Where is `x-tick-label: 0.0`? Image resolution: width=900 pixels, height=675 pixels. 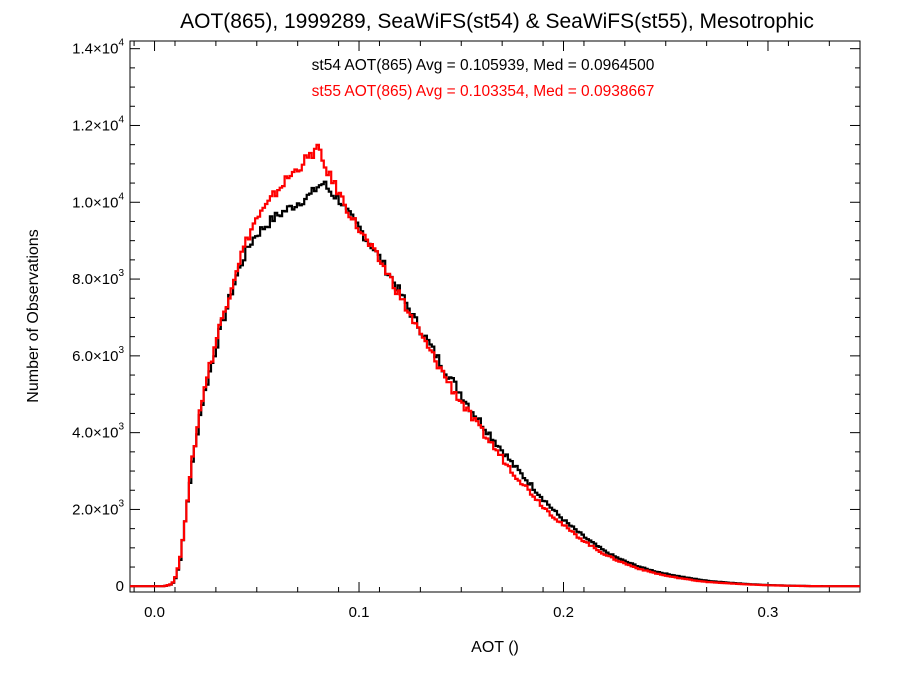 x-tick-label: 0.0 is located at coordinates (154, 612).